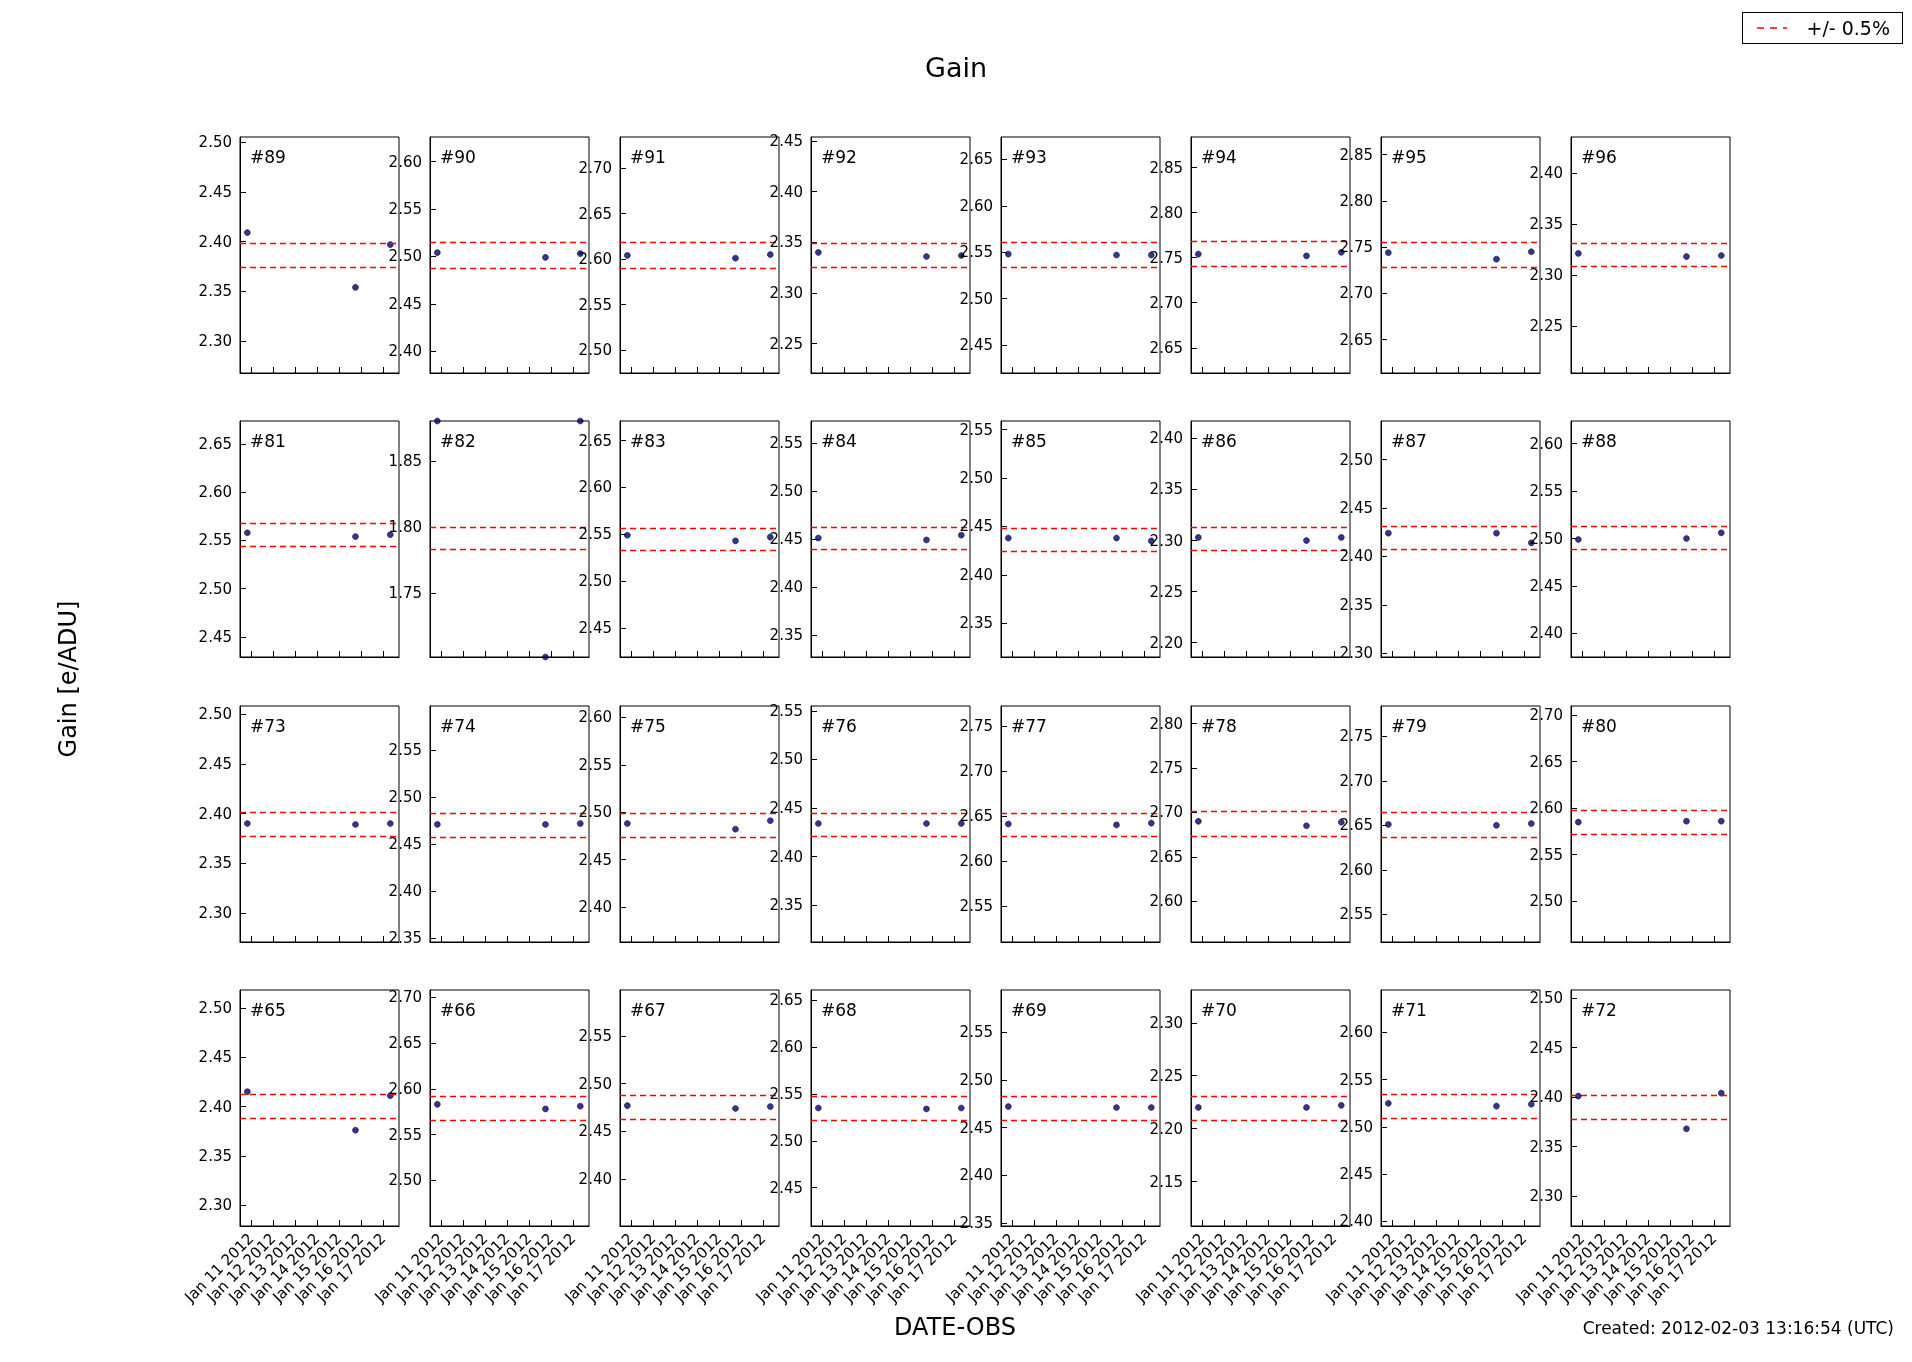  I want to click on text: #80, so click(1599, 725).